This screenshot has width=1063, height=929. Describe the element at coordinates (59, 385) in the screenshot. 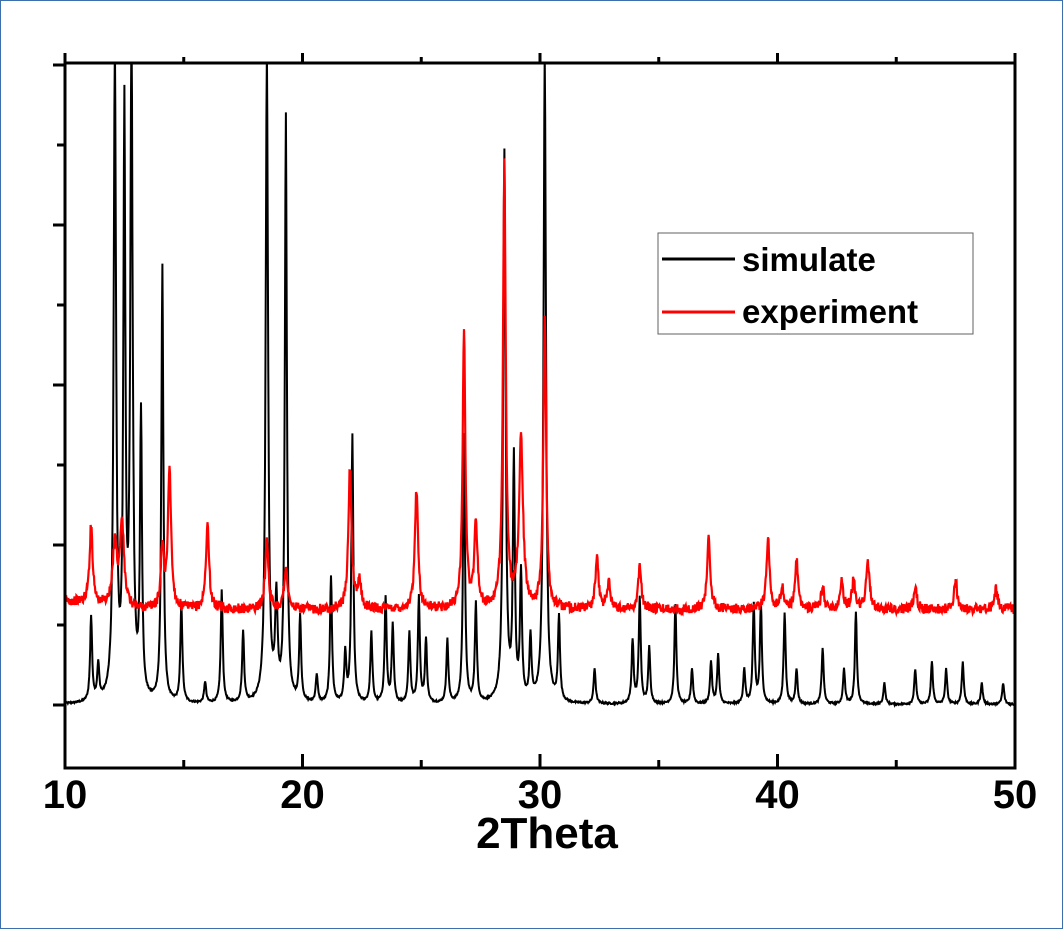

I see `y-axis-ticks` at that location.